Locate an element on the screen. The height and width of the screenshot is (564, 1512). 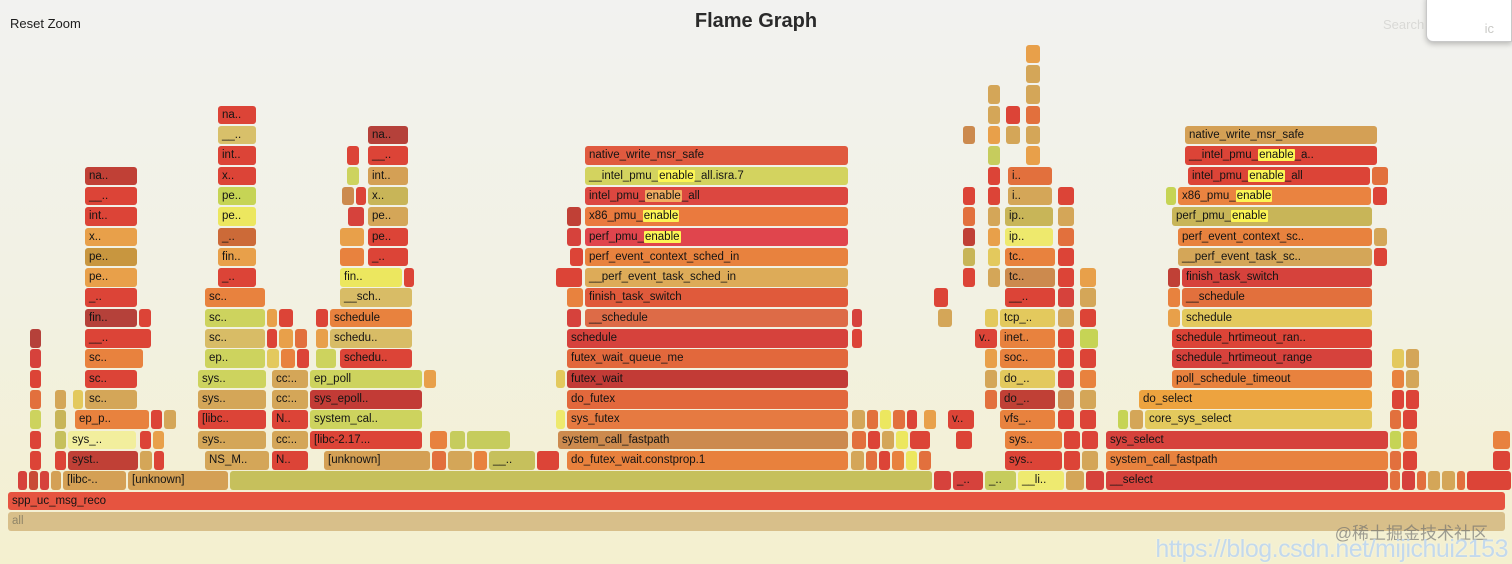
flame-frame: __intel_pmu_enable_all.isra.7 is located at coordinates (716, 176).